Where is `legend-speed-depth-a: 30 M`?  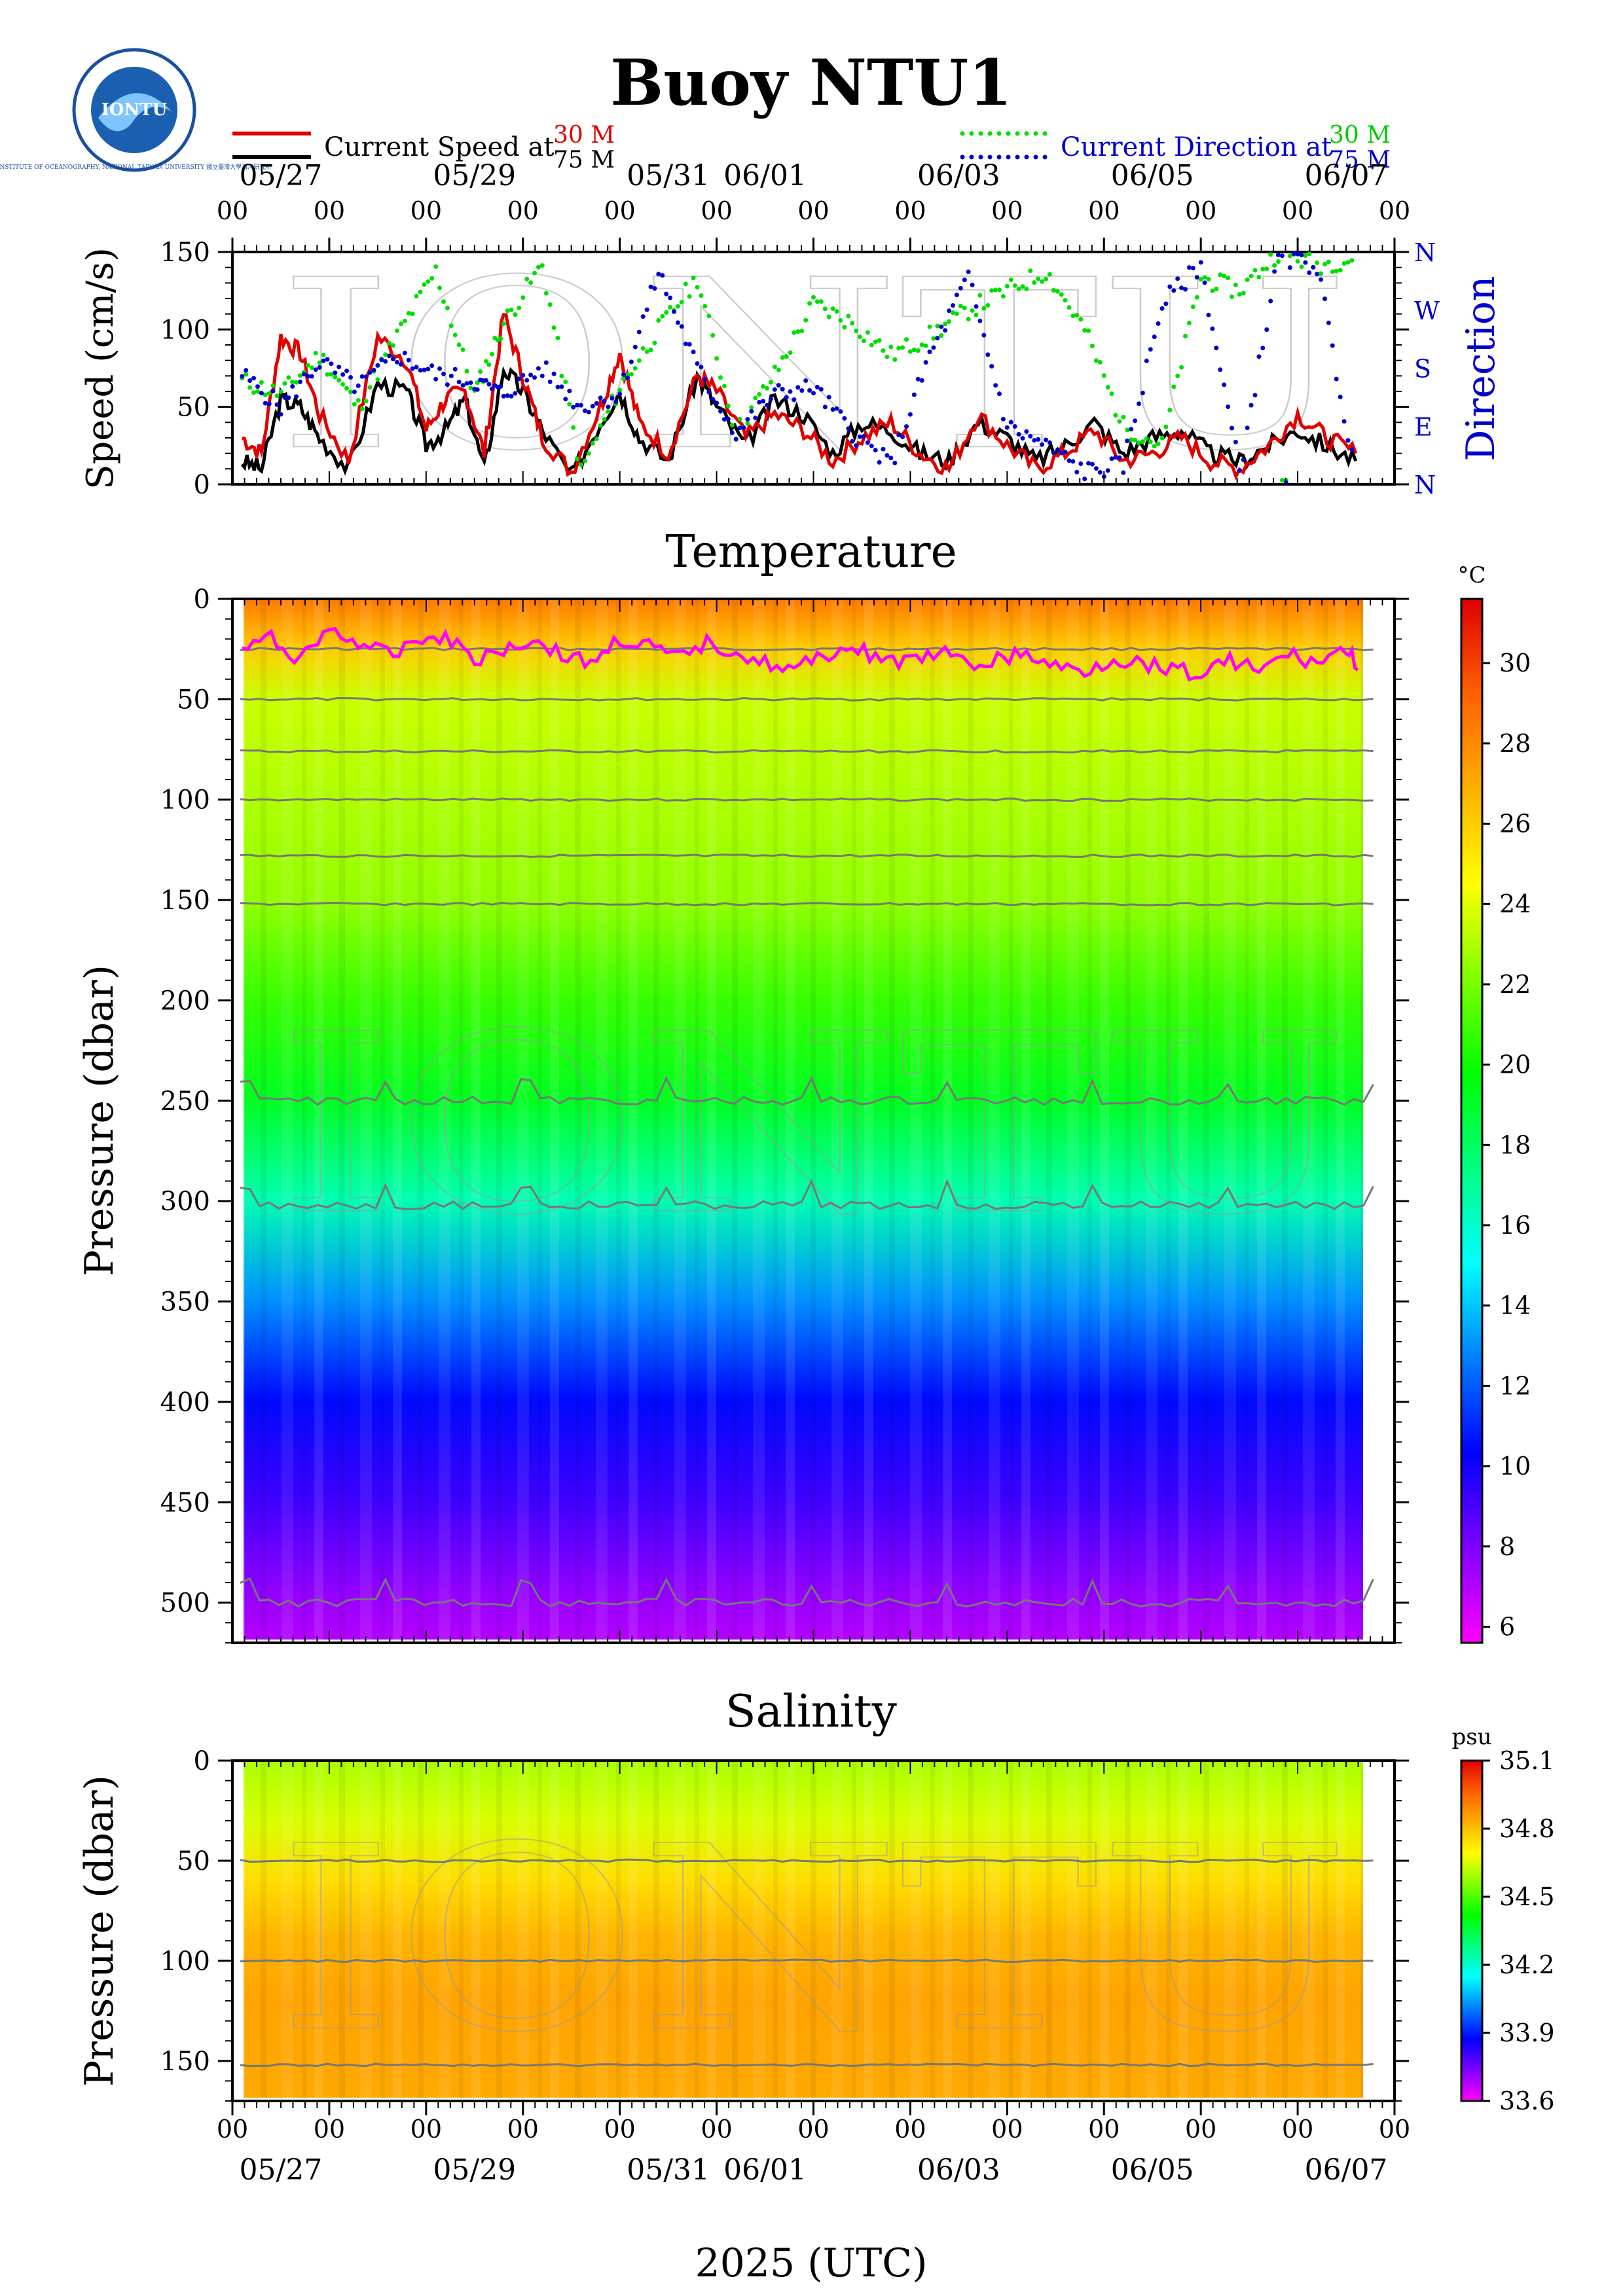 legend-speed-depth-a: 30 M is located at coordinates (584, 135).